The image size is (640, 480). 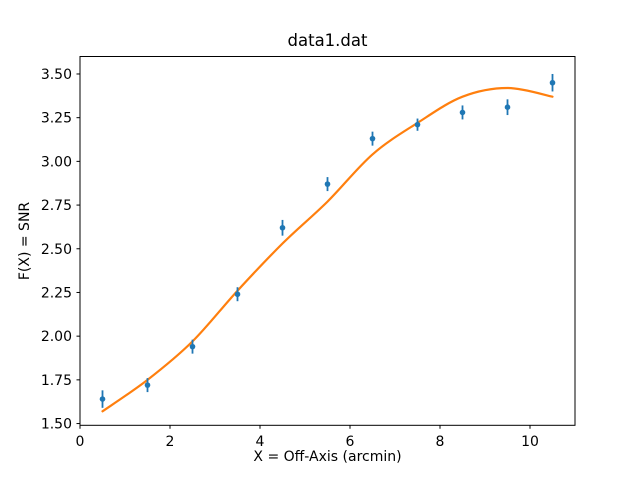 I want to click on y-axis-label: F(X) = SNR, so click(x=25, y=241).